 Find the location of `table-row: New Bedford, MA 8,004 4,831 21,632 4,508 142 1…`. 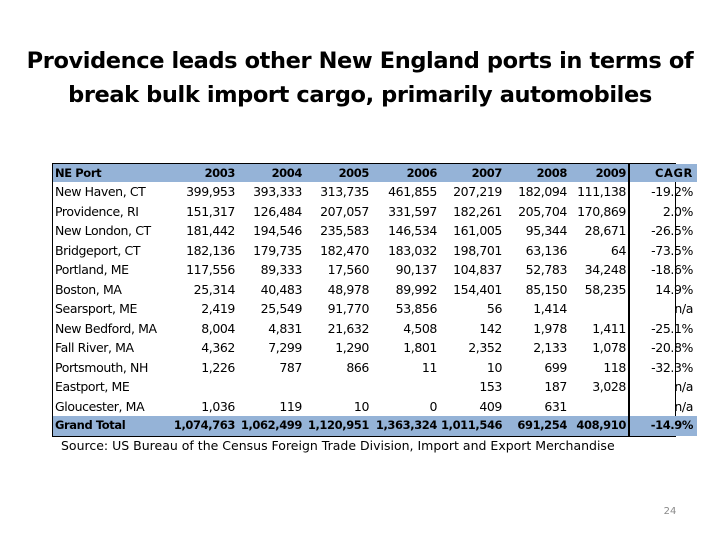

table-row: New Bedford, MA 8,004 4,831 21,632 4,508 142 1… is located at coordinates (375, 328).